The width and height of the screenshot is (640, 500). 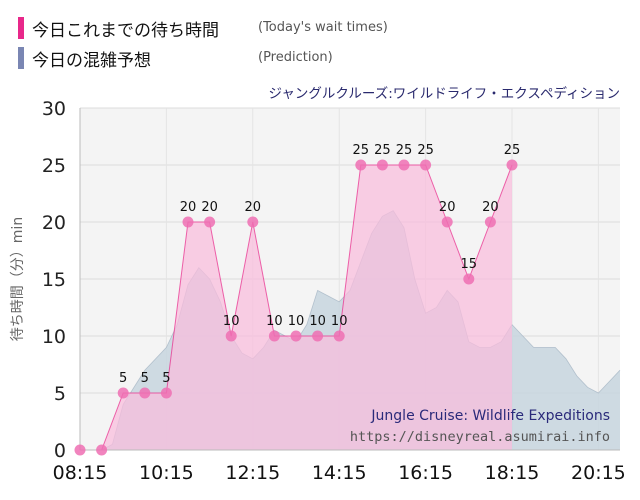 What do you see at coordinates (469, 264) in the screenshot?
I see `data-label: 15` at bounding box center [469, 264].